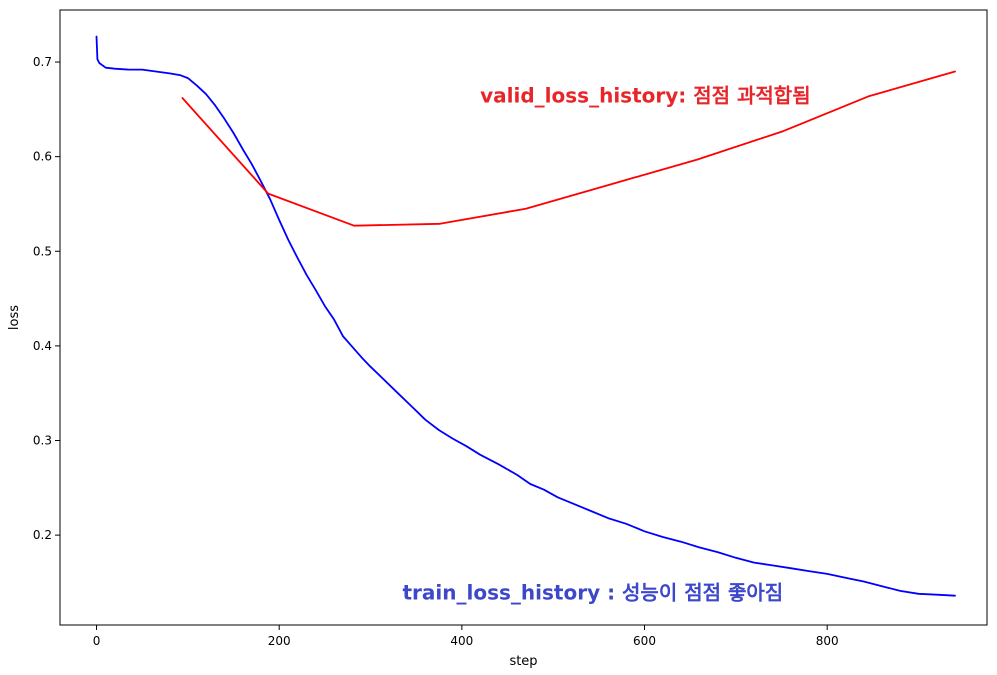  What do you see at coordinates (592, 592) in the screenshot?
I see `annotation-1: train_loss_history : 성능이 점점 좋아짐` at bounding box center [592, 592].